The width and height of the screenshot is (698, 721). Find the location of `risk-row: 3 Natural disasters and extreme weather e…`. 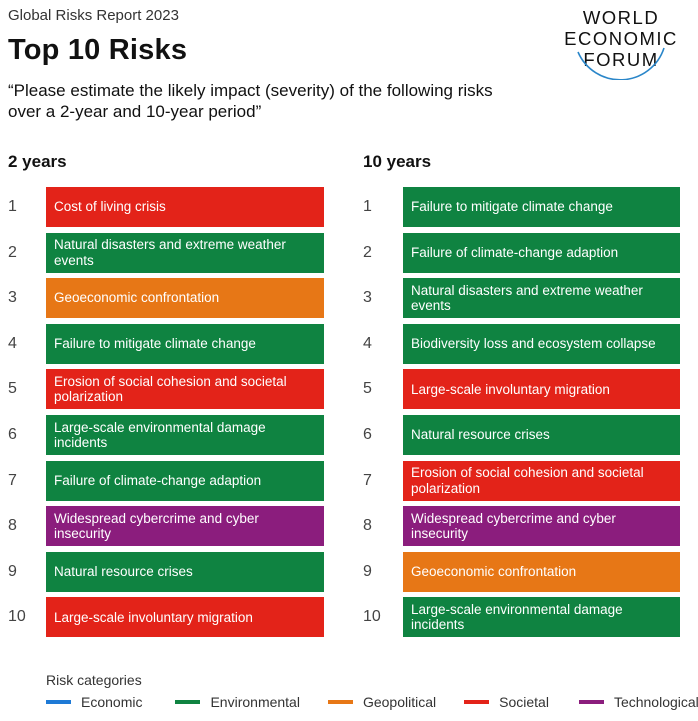

risk-row: 3 Natural disasters and extreme weather e… is located at coordinates (528, 298).